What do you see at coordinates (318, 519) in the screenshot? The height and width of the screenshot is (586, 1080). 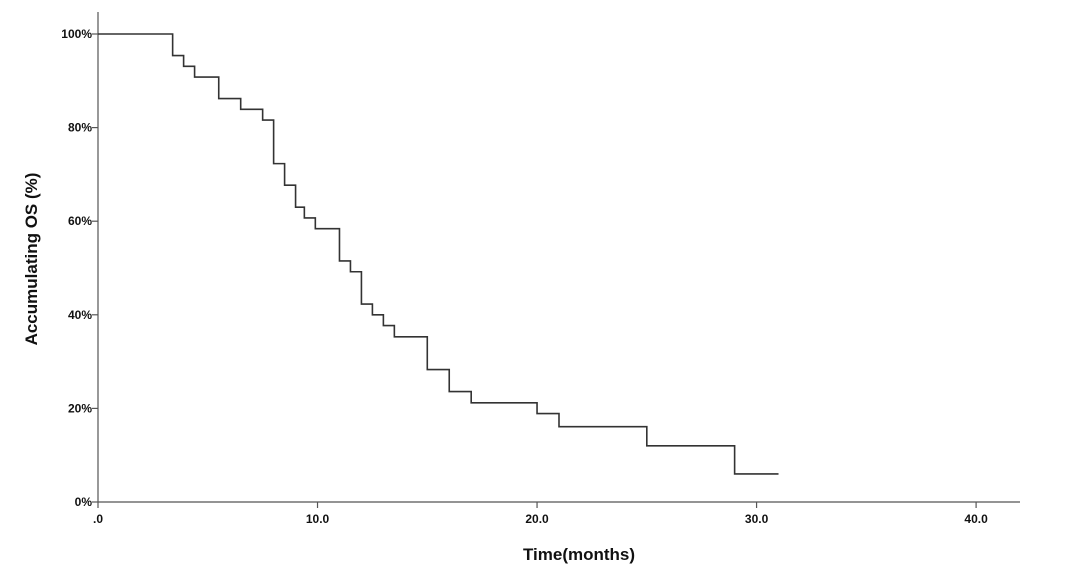 I see `x-tick-label: 10.0` at bounding box center [318, 519].